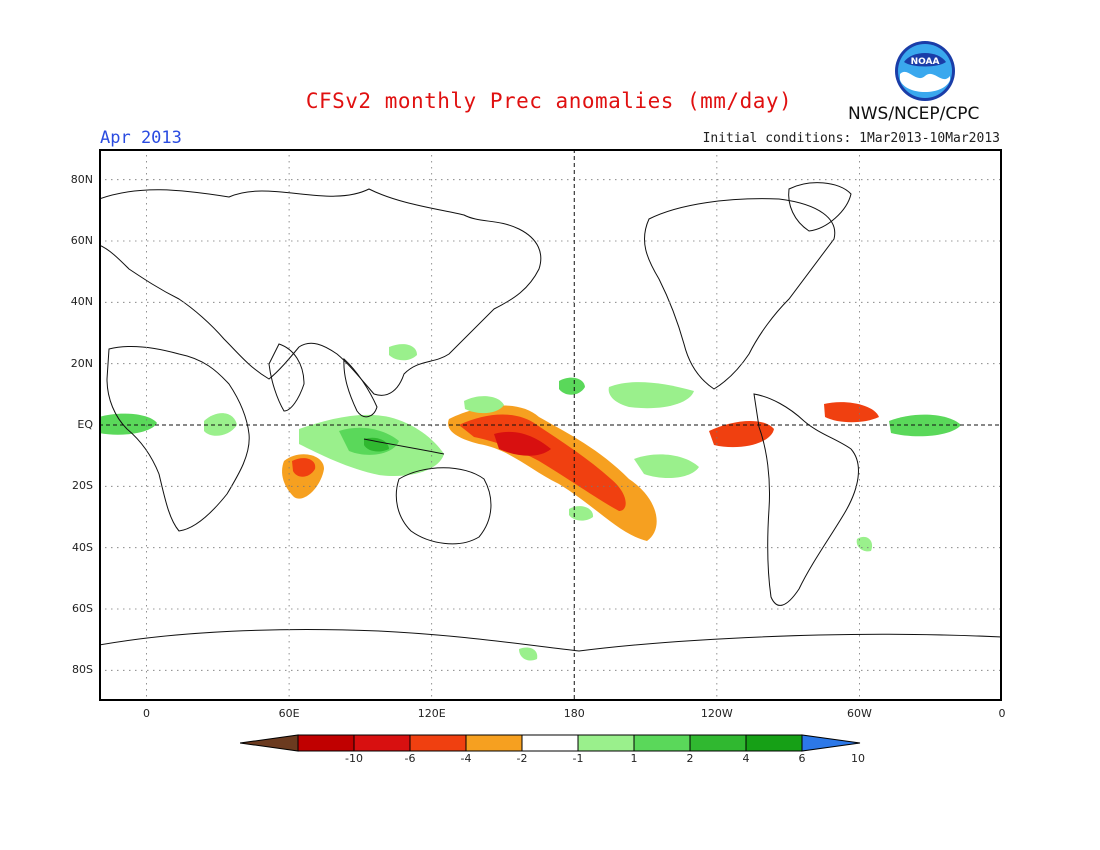  What do you see at coordinates (81, 240) in the screenshot?
I see `lat-tick-label: 60N` at bounding box center [81, 240].